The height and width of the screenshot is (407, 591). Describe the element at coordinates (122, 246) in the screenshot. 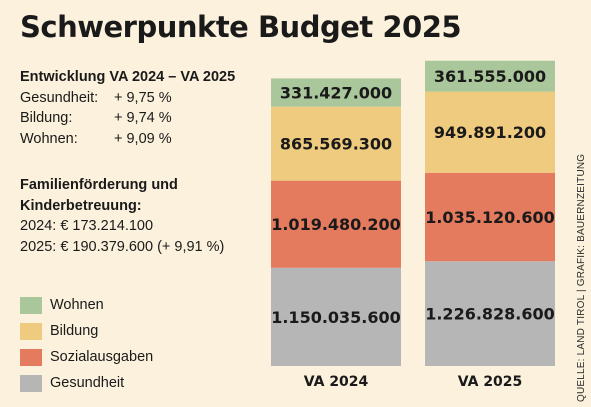

I see `family-line-2025: 2025: € 190.379.600 (+ 9,91 %)` at that location.